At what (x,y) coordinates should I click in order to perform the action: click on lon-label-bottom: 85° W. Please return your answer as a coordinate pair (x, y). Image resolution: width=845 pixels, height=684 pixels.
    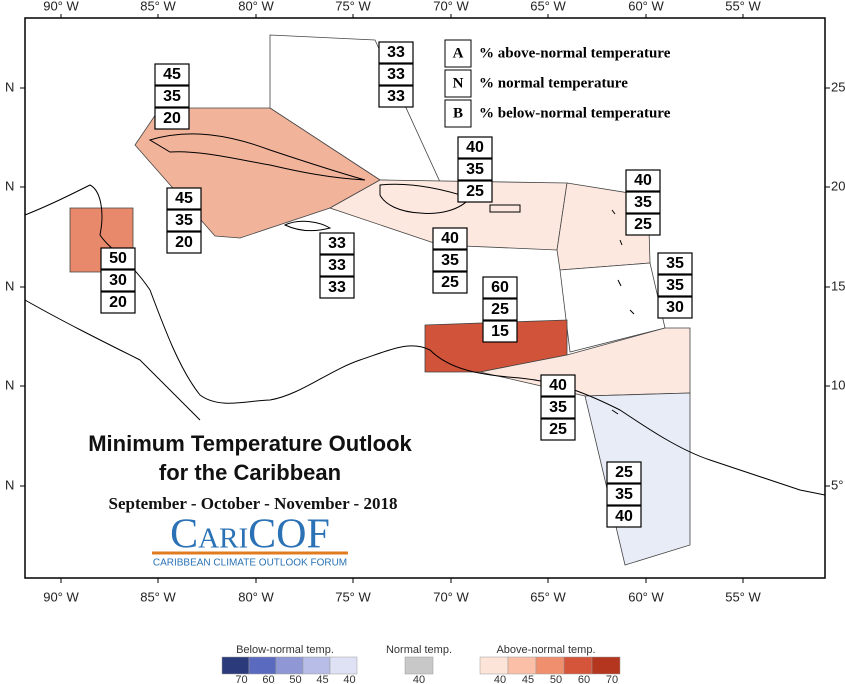
    Looking at the image, I should click on (158, 596).